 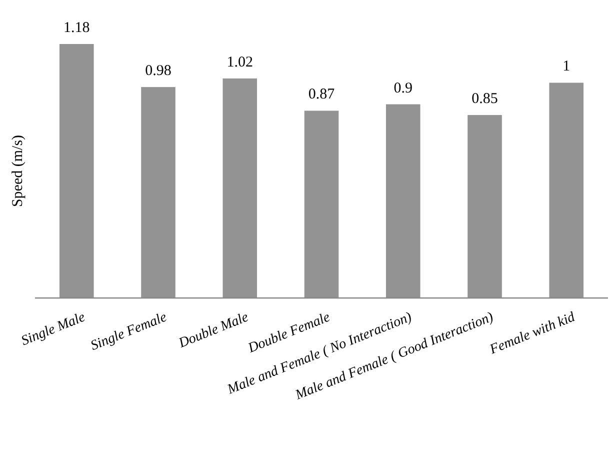 I want to click on data-label: 0.85, so click(x=485, y=99).